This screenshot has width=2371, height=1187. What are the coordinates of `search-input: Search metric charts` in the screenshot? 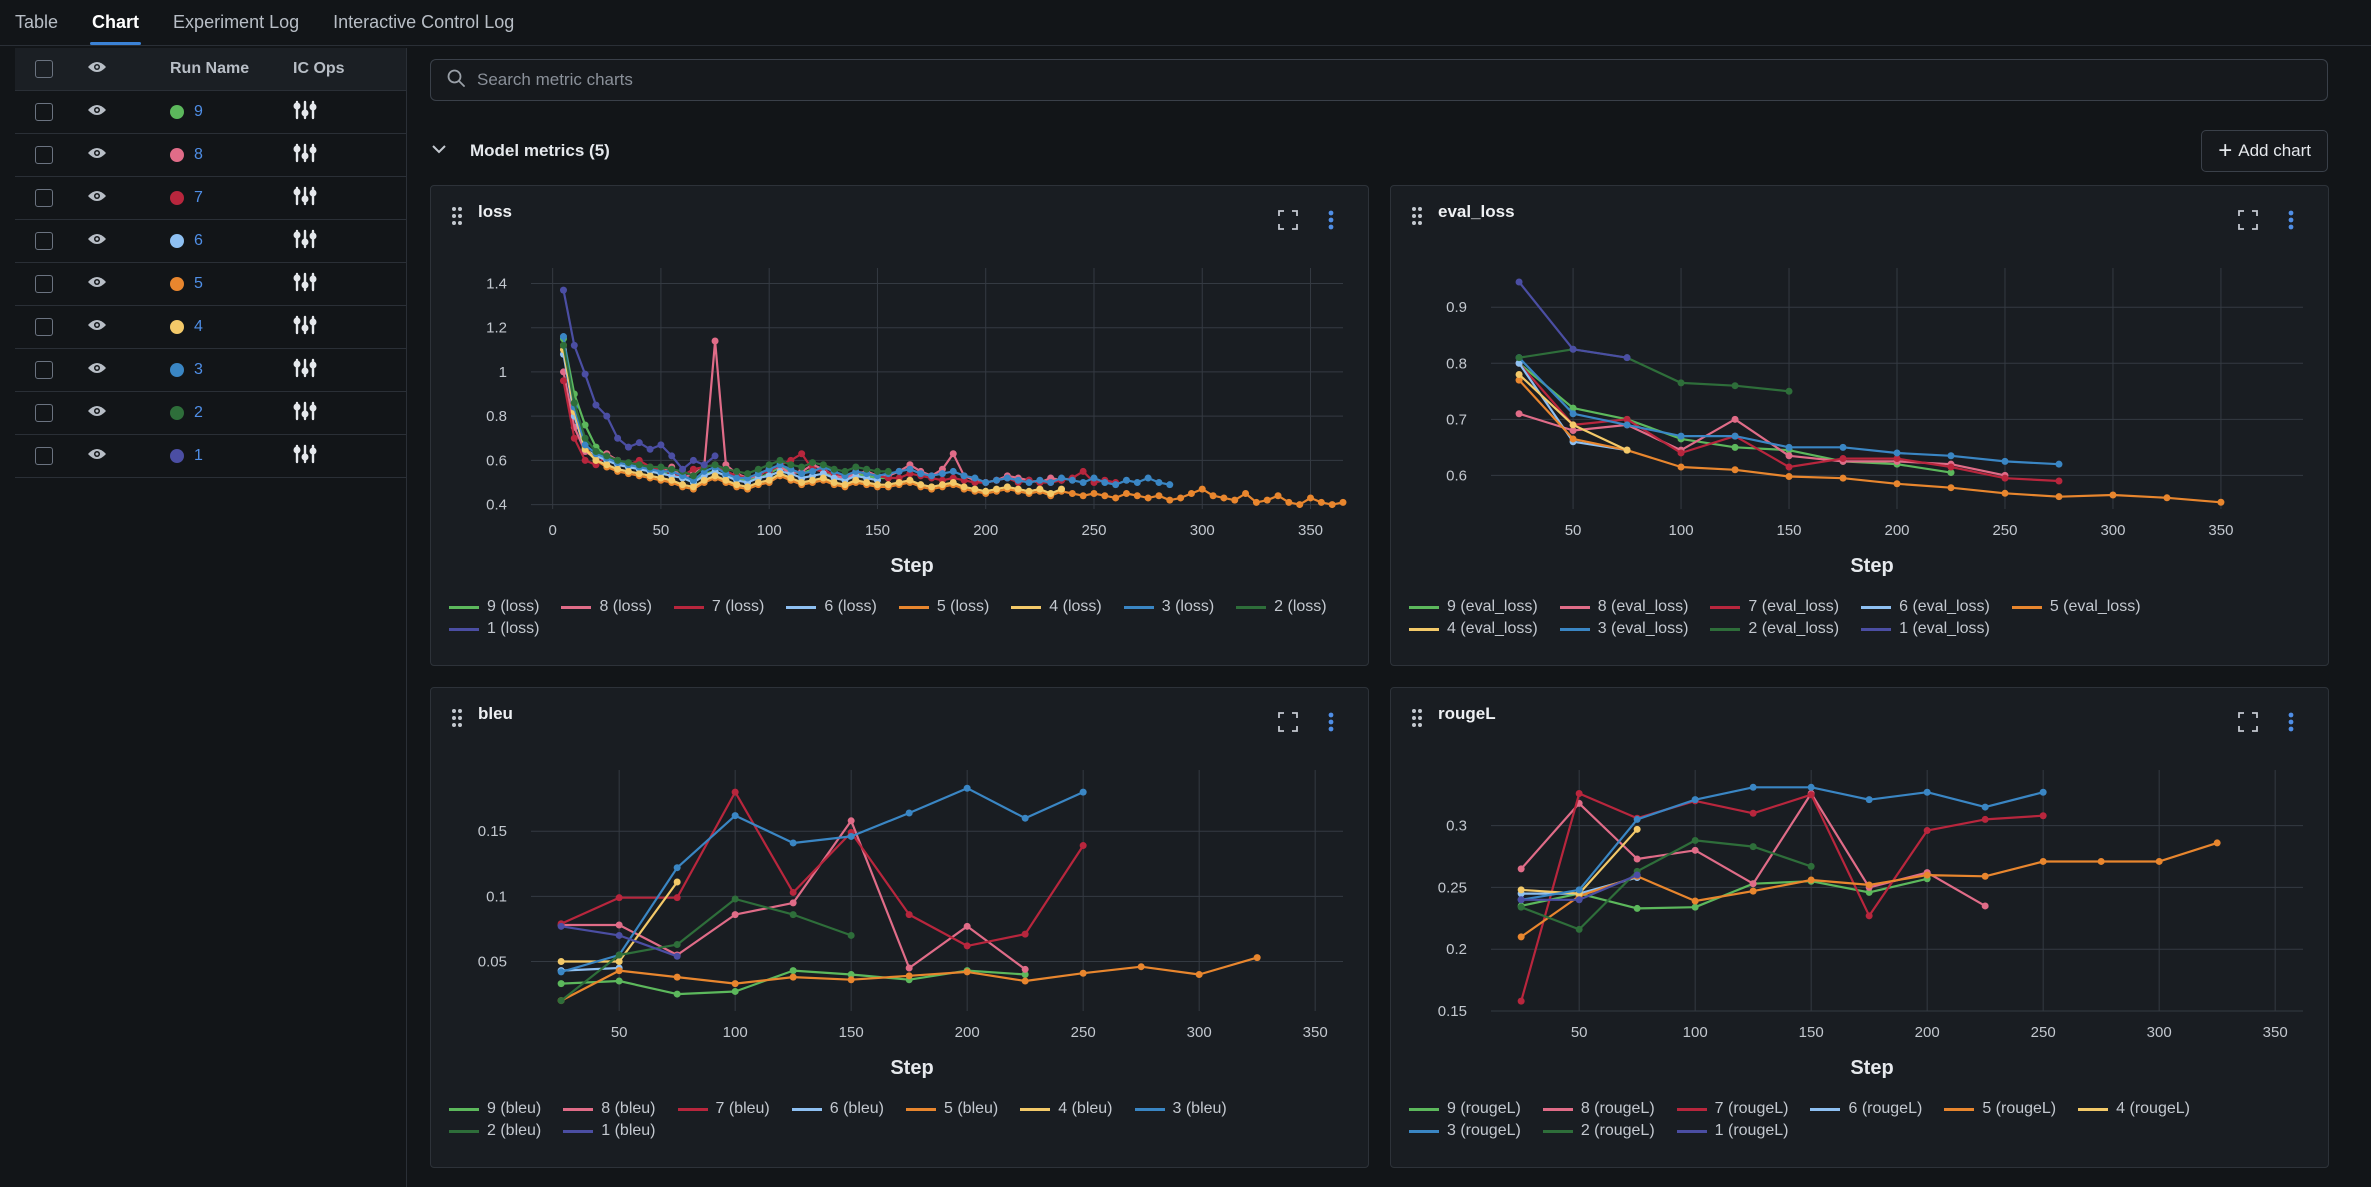 It's located at (1379, 80).